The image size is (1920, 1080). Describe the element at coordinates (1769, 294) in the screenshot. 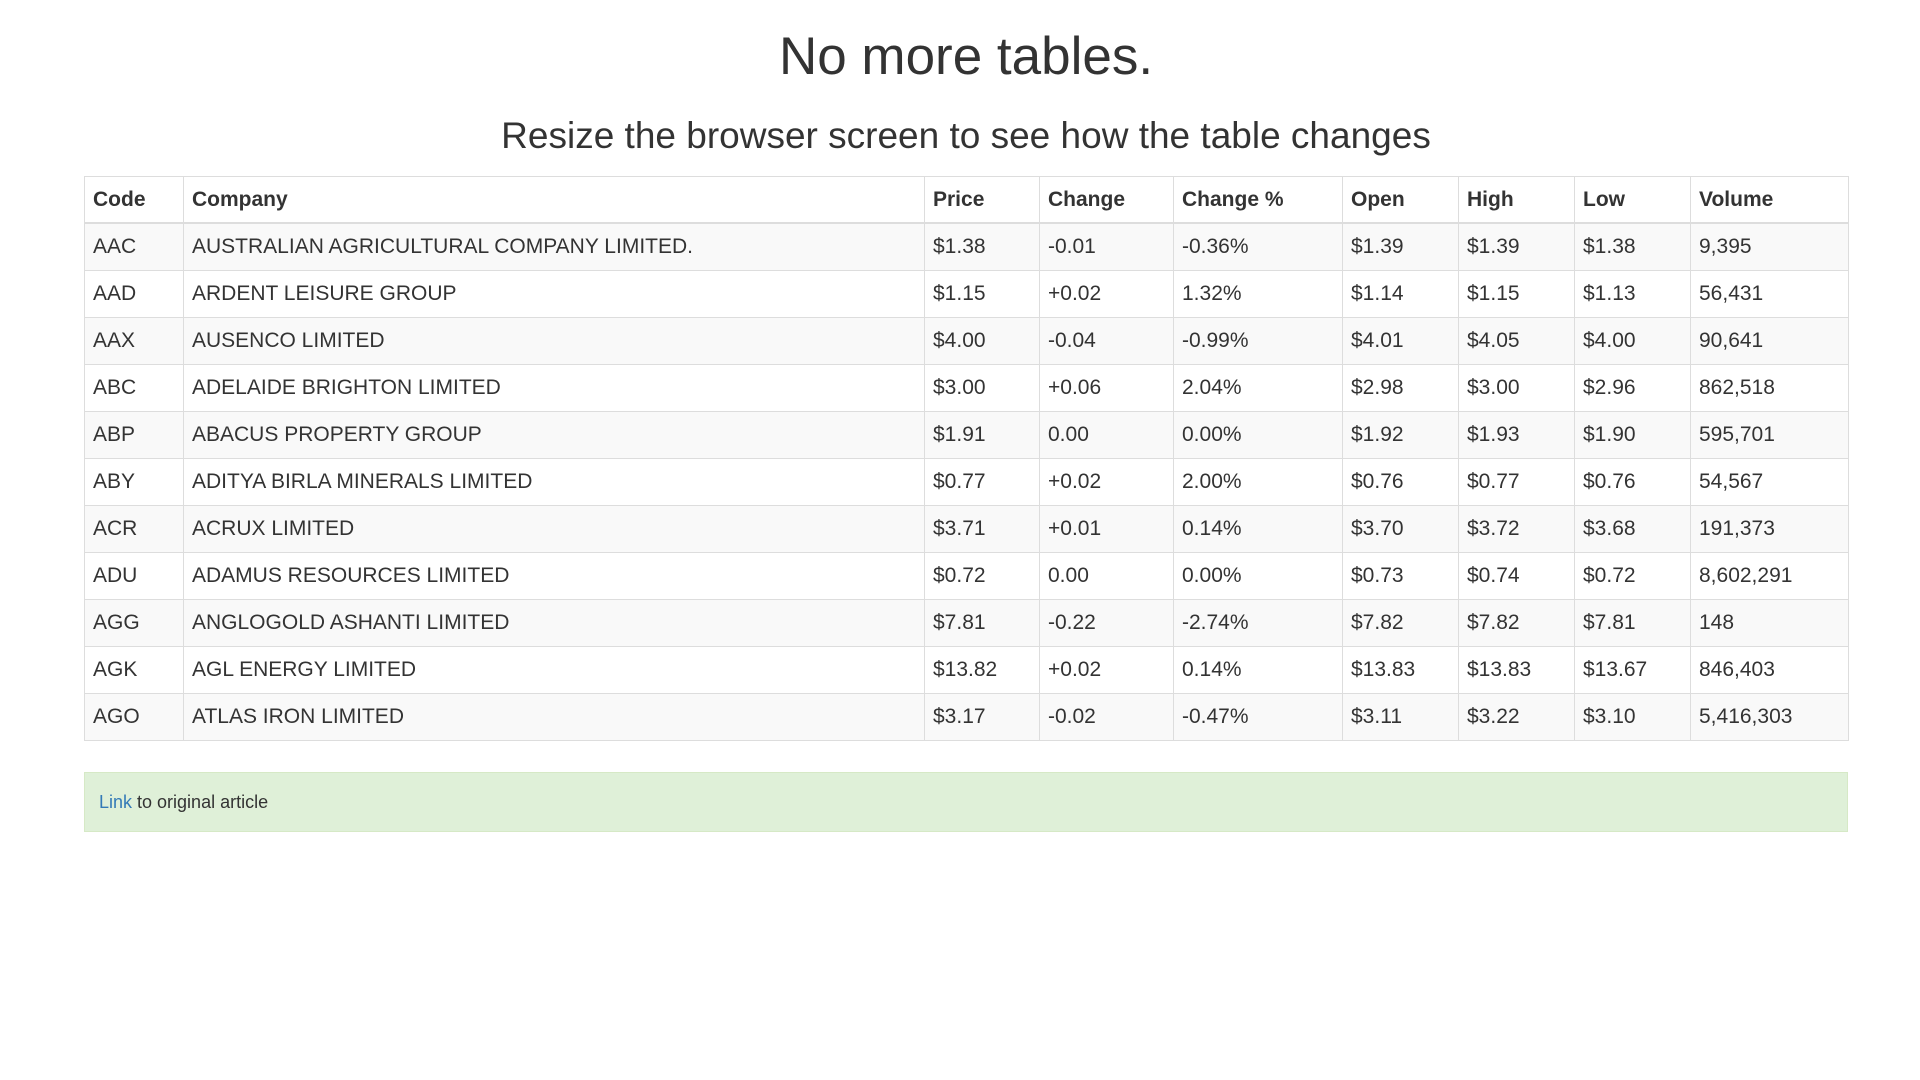

I see `cell-volume: 56,431` at that location.